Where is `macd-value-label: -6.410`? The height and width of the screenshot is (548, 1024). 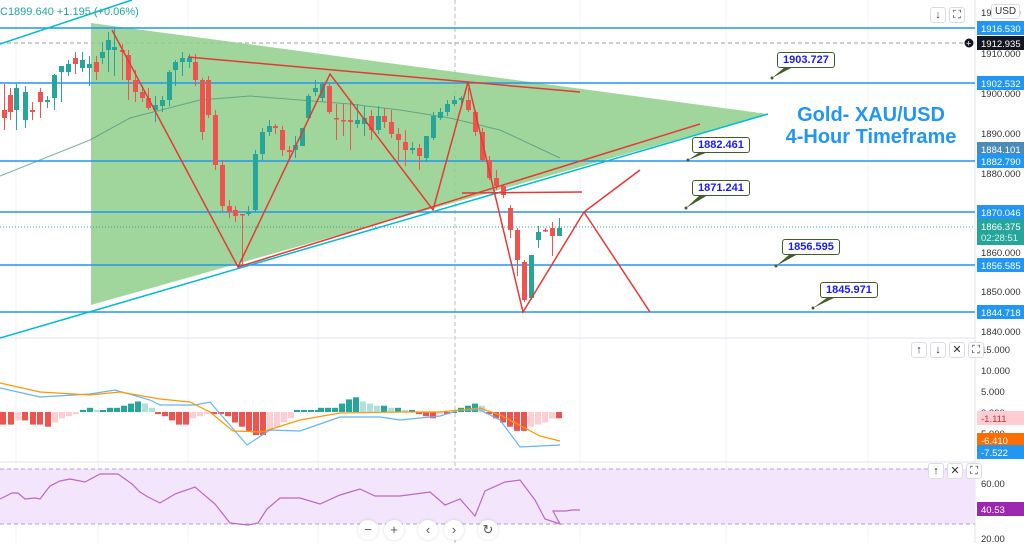 macd-value-label: -6.410 is located at coordinates (994, 441).